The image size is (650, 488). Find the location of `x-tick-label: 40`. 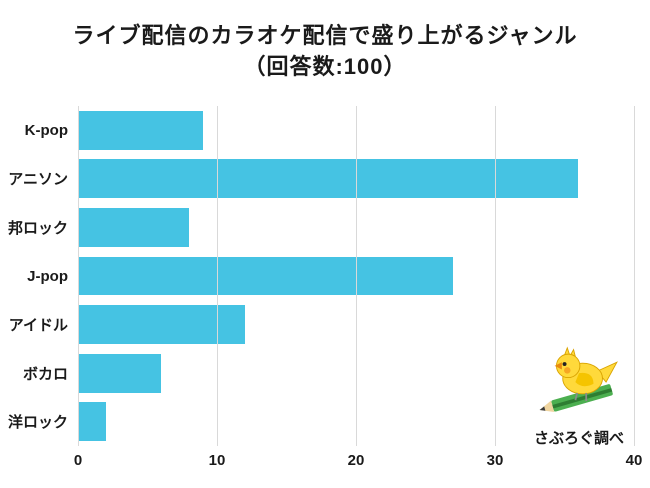

x-tick-label: 40 is located at coordinates (634, 460).